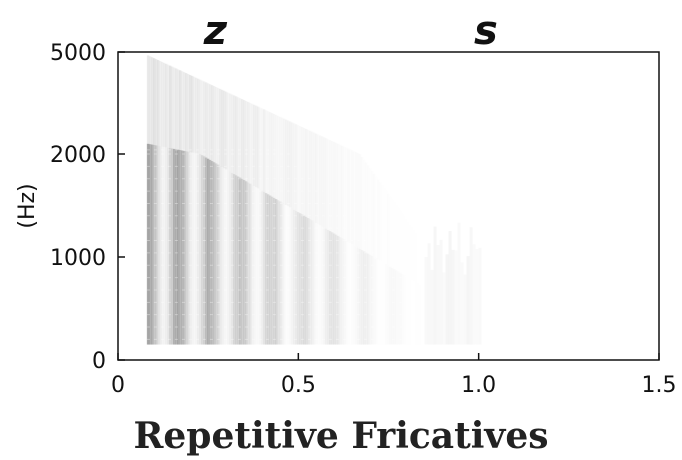 The height and width of the screenshot is (460, 682). Describe the element at coordinates (99, 361) in the screenshot. I see `y-tick-label: 0` at that location.